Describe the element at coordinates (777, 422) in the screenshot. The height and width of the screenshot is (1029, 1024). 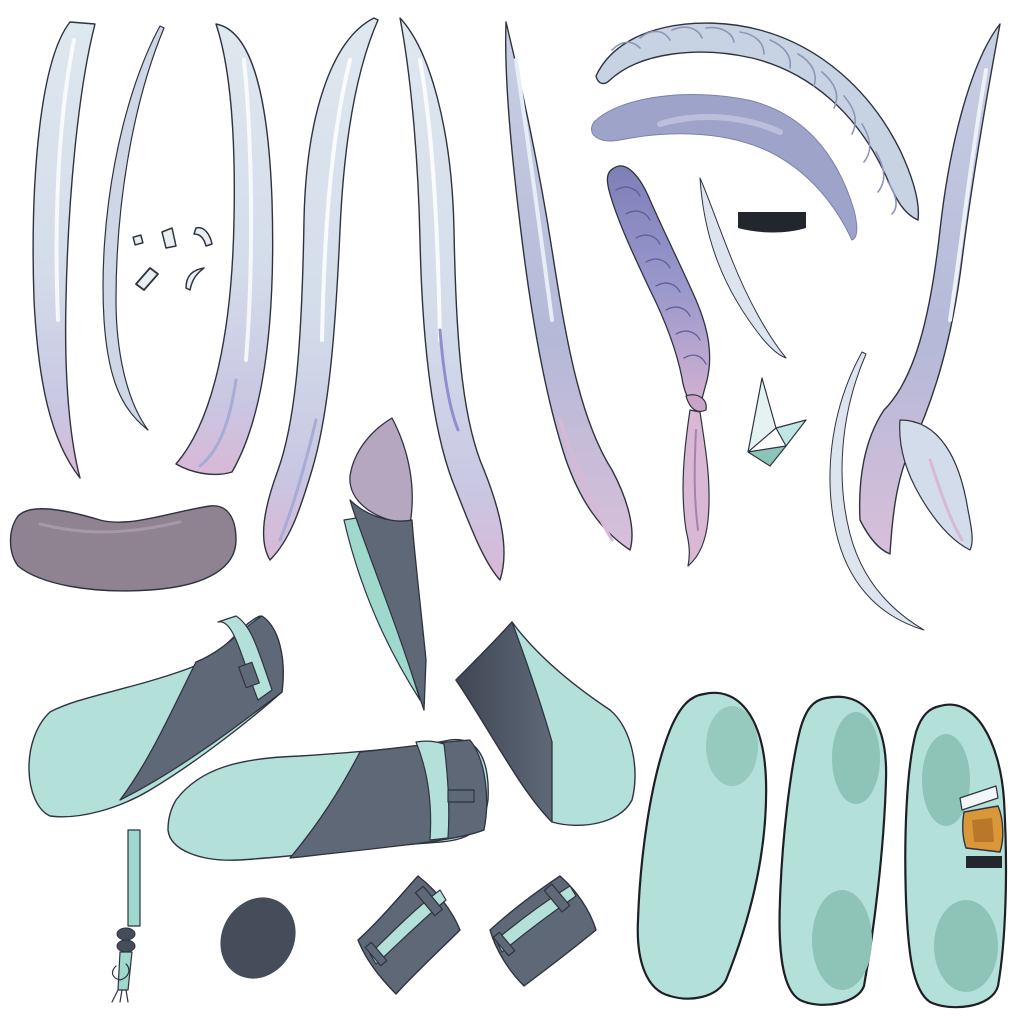
I see `crystal-ornament` at that location.